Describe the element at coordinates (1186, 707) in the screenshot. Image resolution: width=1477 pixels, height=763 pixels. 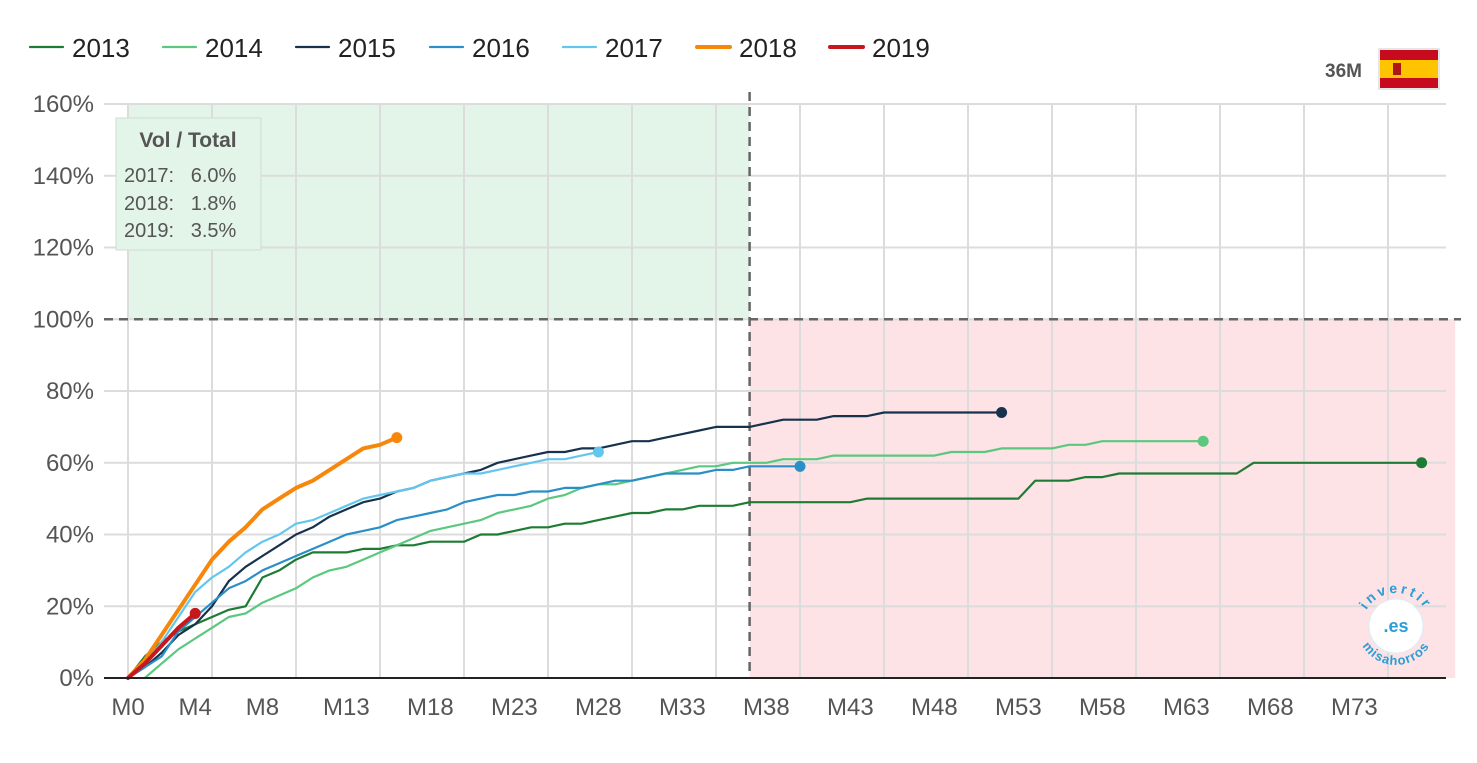
I see `x-tick-label: M63` at that location.